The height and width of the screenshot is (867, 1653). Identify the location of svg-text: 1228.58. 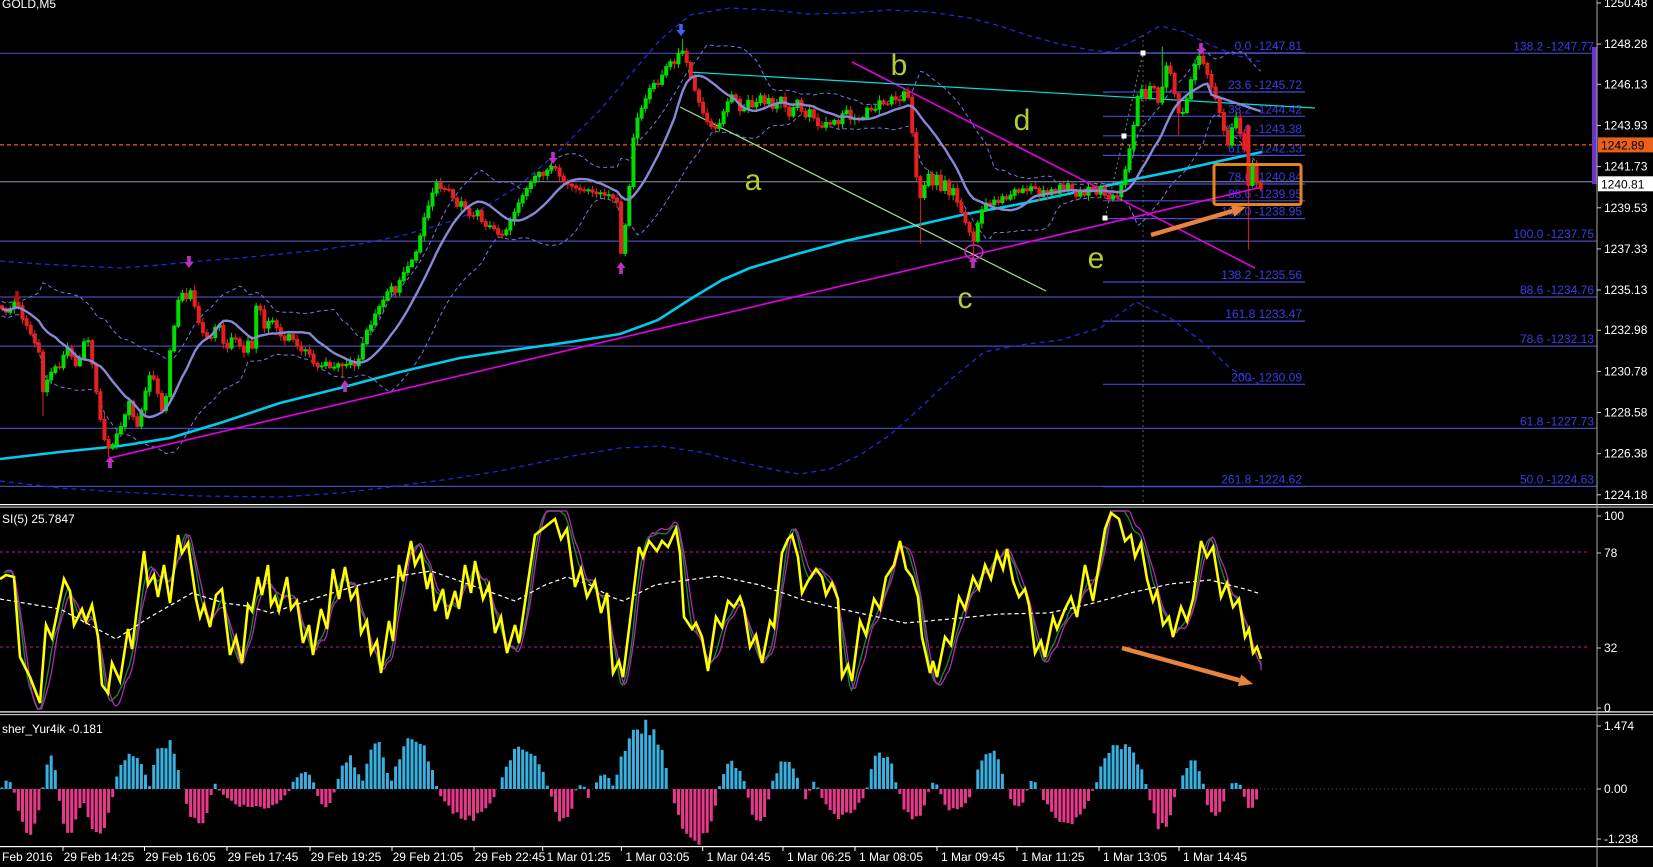
(1626, 413).